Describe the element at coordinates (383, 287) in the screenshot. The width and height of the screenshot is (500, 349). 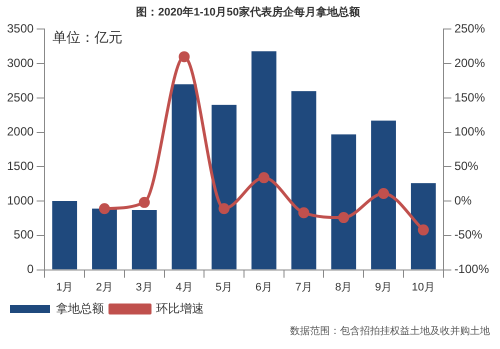
I see `x-tick-label: 9月` at that location.